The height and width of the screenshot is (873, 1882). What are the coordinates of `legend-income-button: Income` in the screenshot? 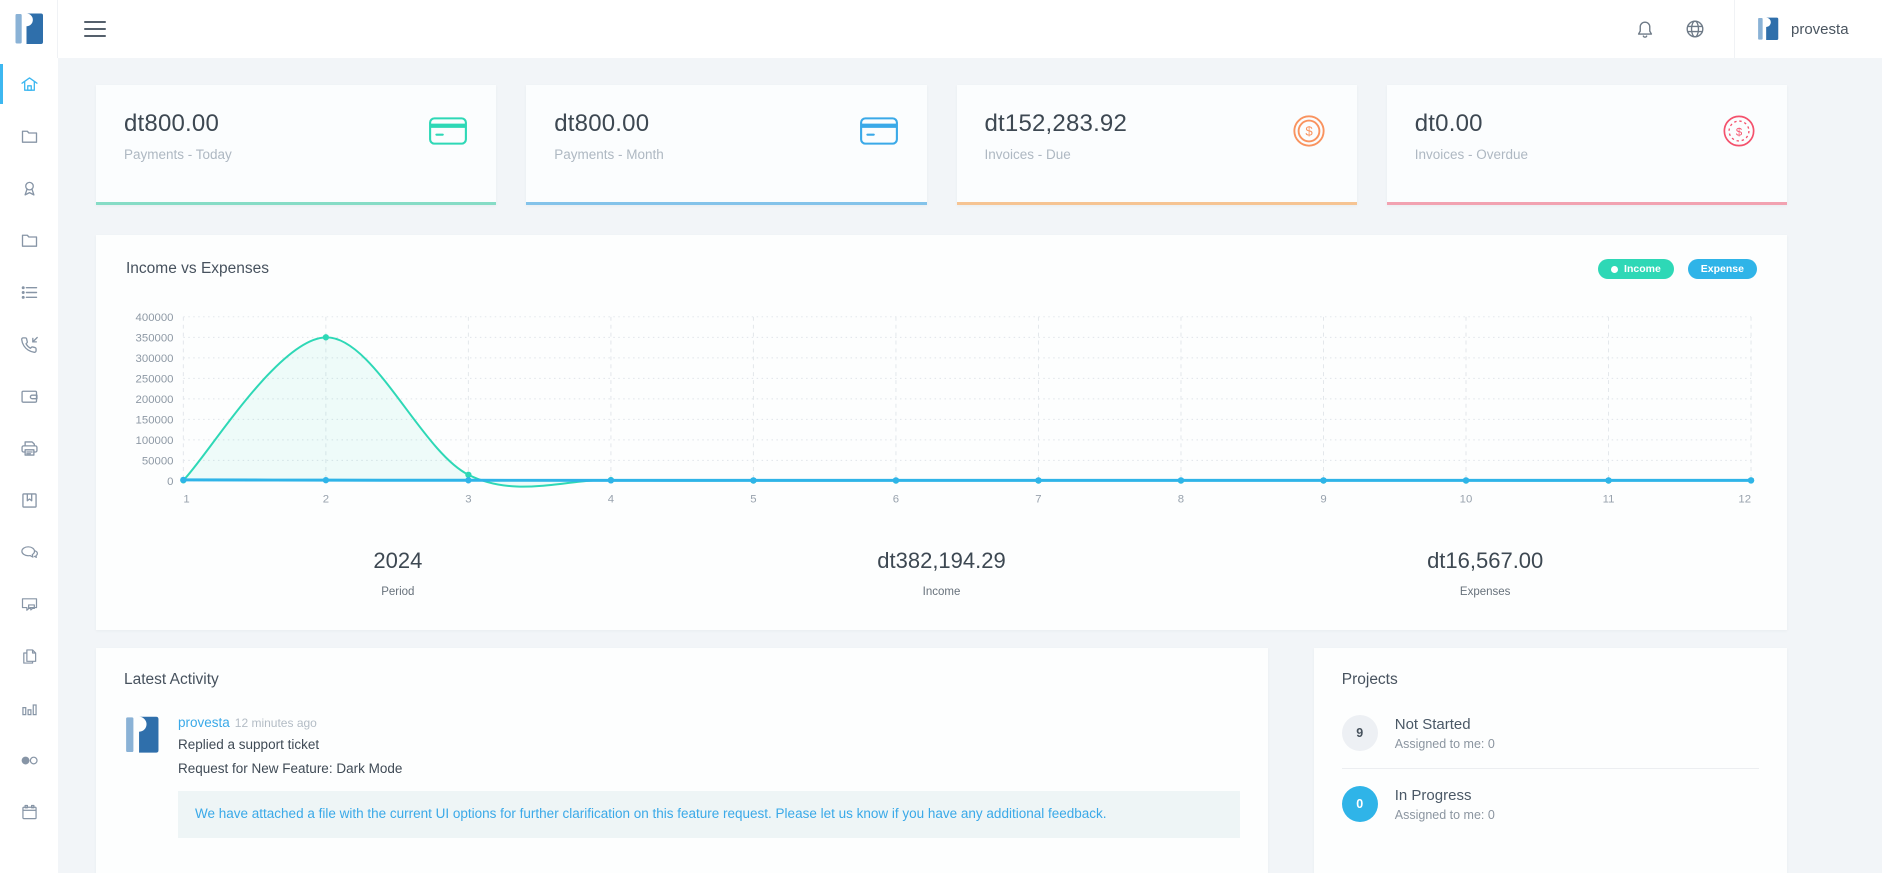 It's located at (1636, 269).